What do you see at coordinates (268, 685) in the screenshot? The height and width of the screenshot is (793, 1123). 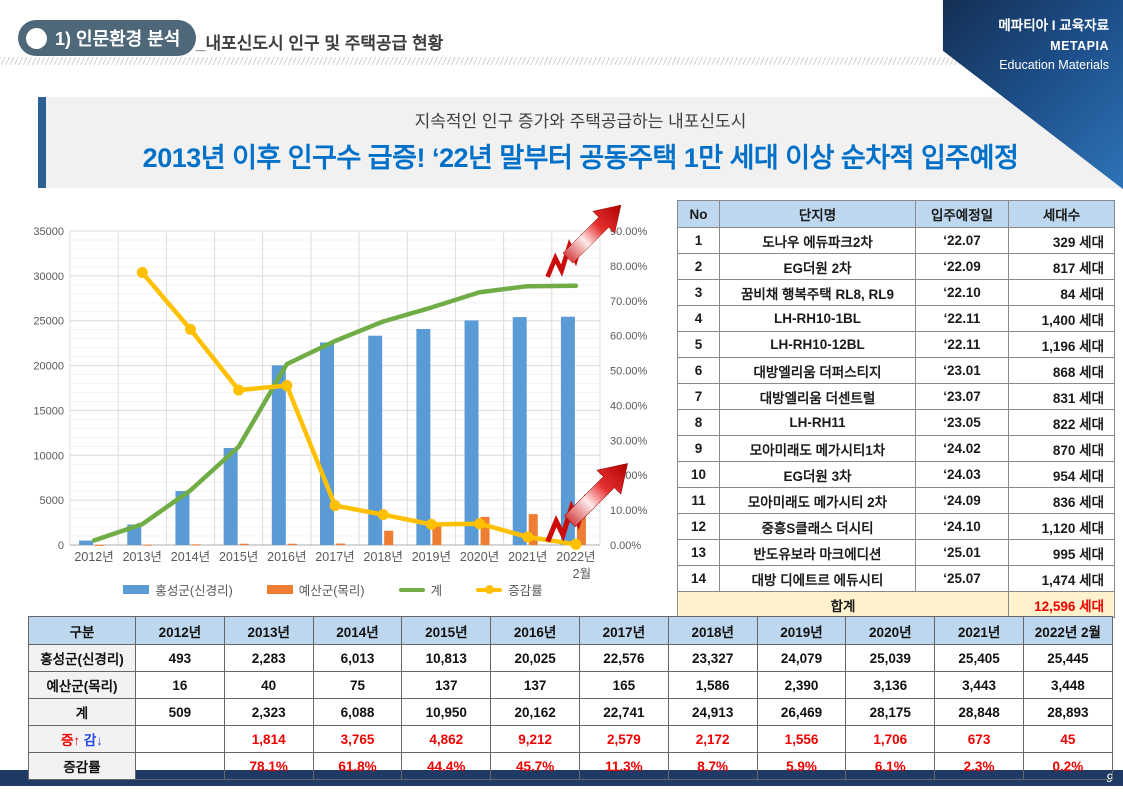 I see `table-cell: 40` at bounding box center [268, 685].